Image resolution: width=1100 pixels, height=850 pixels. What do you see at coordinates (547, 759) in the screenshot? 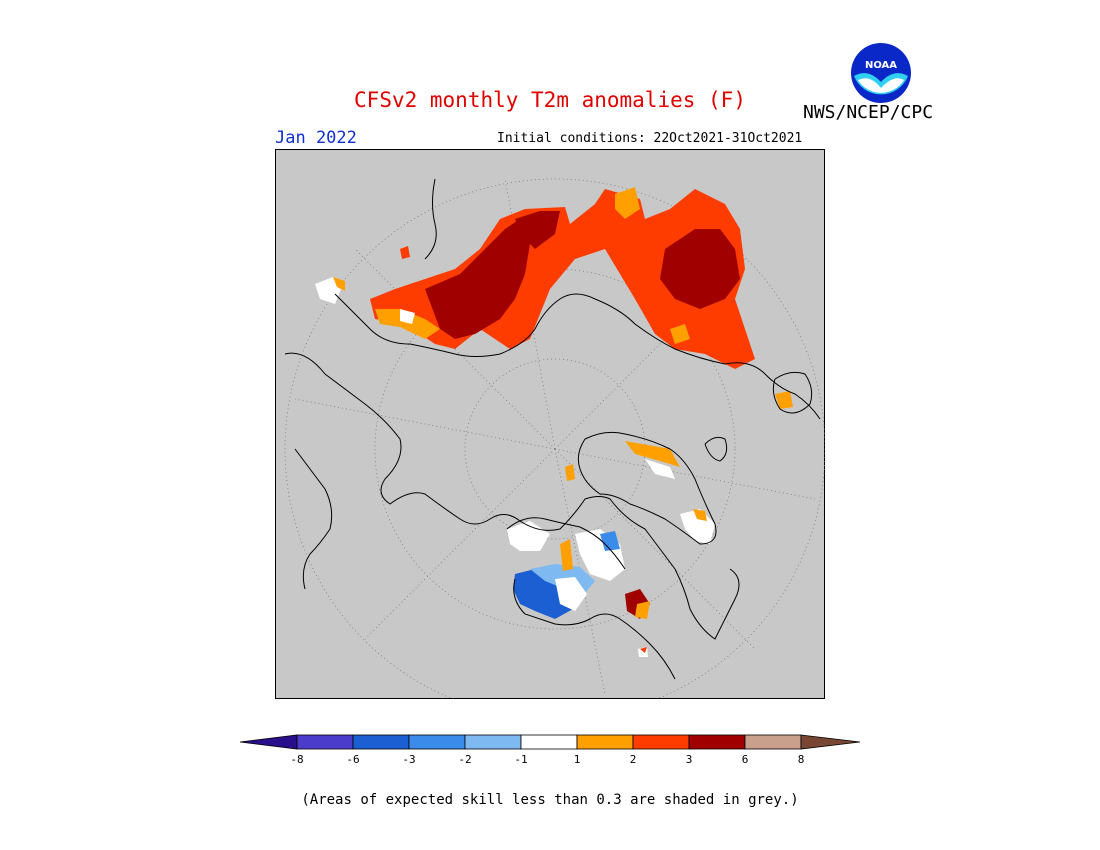
I see `colorbar-ticks: -8 -6 -3 -2 -1 1 2 3 6 8` at bounding box center [547, 759].